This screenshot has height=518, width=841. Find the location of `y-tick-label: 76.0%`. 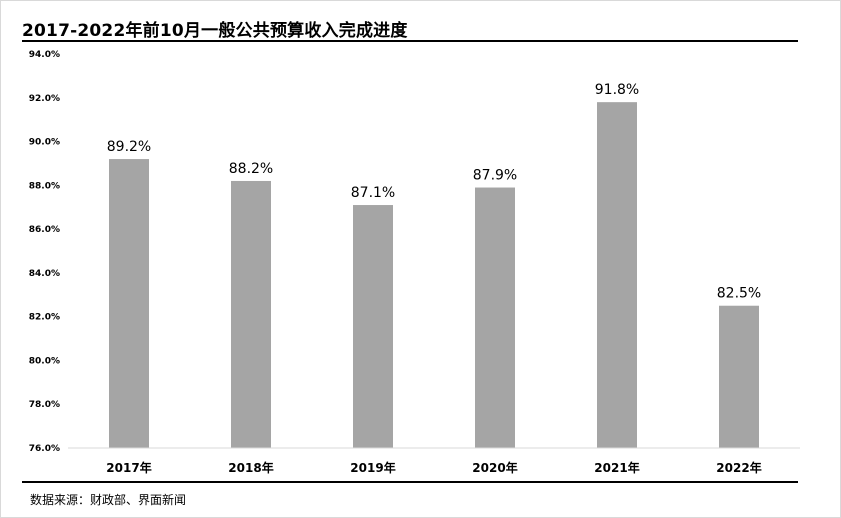

y-tick-label: 76.0% is located at coordinates (44, 449).